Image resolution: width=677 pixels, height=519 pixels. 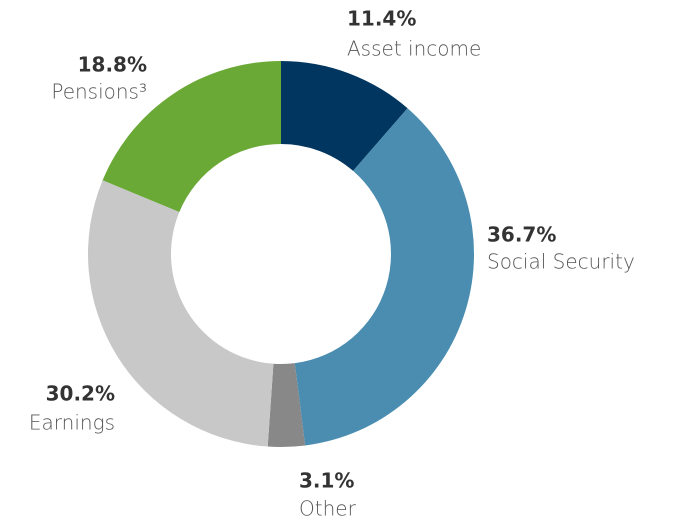 What do you see at coordinates (328, 508) in the screenshot?
I see `slice-category-label: Other` at bounding box center [328, 508].